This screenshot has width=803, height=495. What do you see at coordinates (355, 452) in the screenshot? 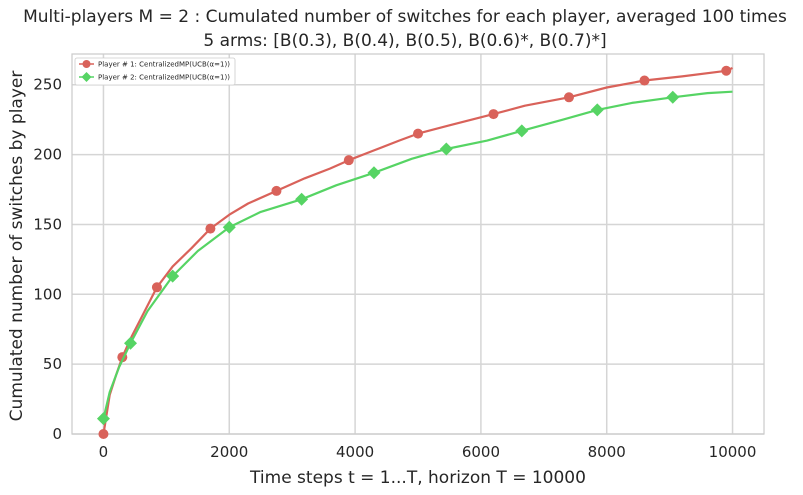
I see `x-tick-label: 4000` at bounding box center [355, 452].